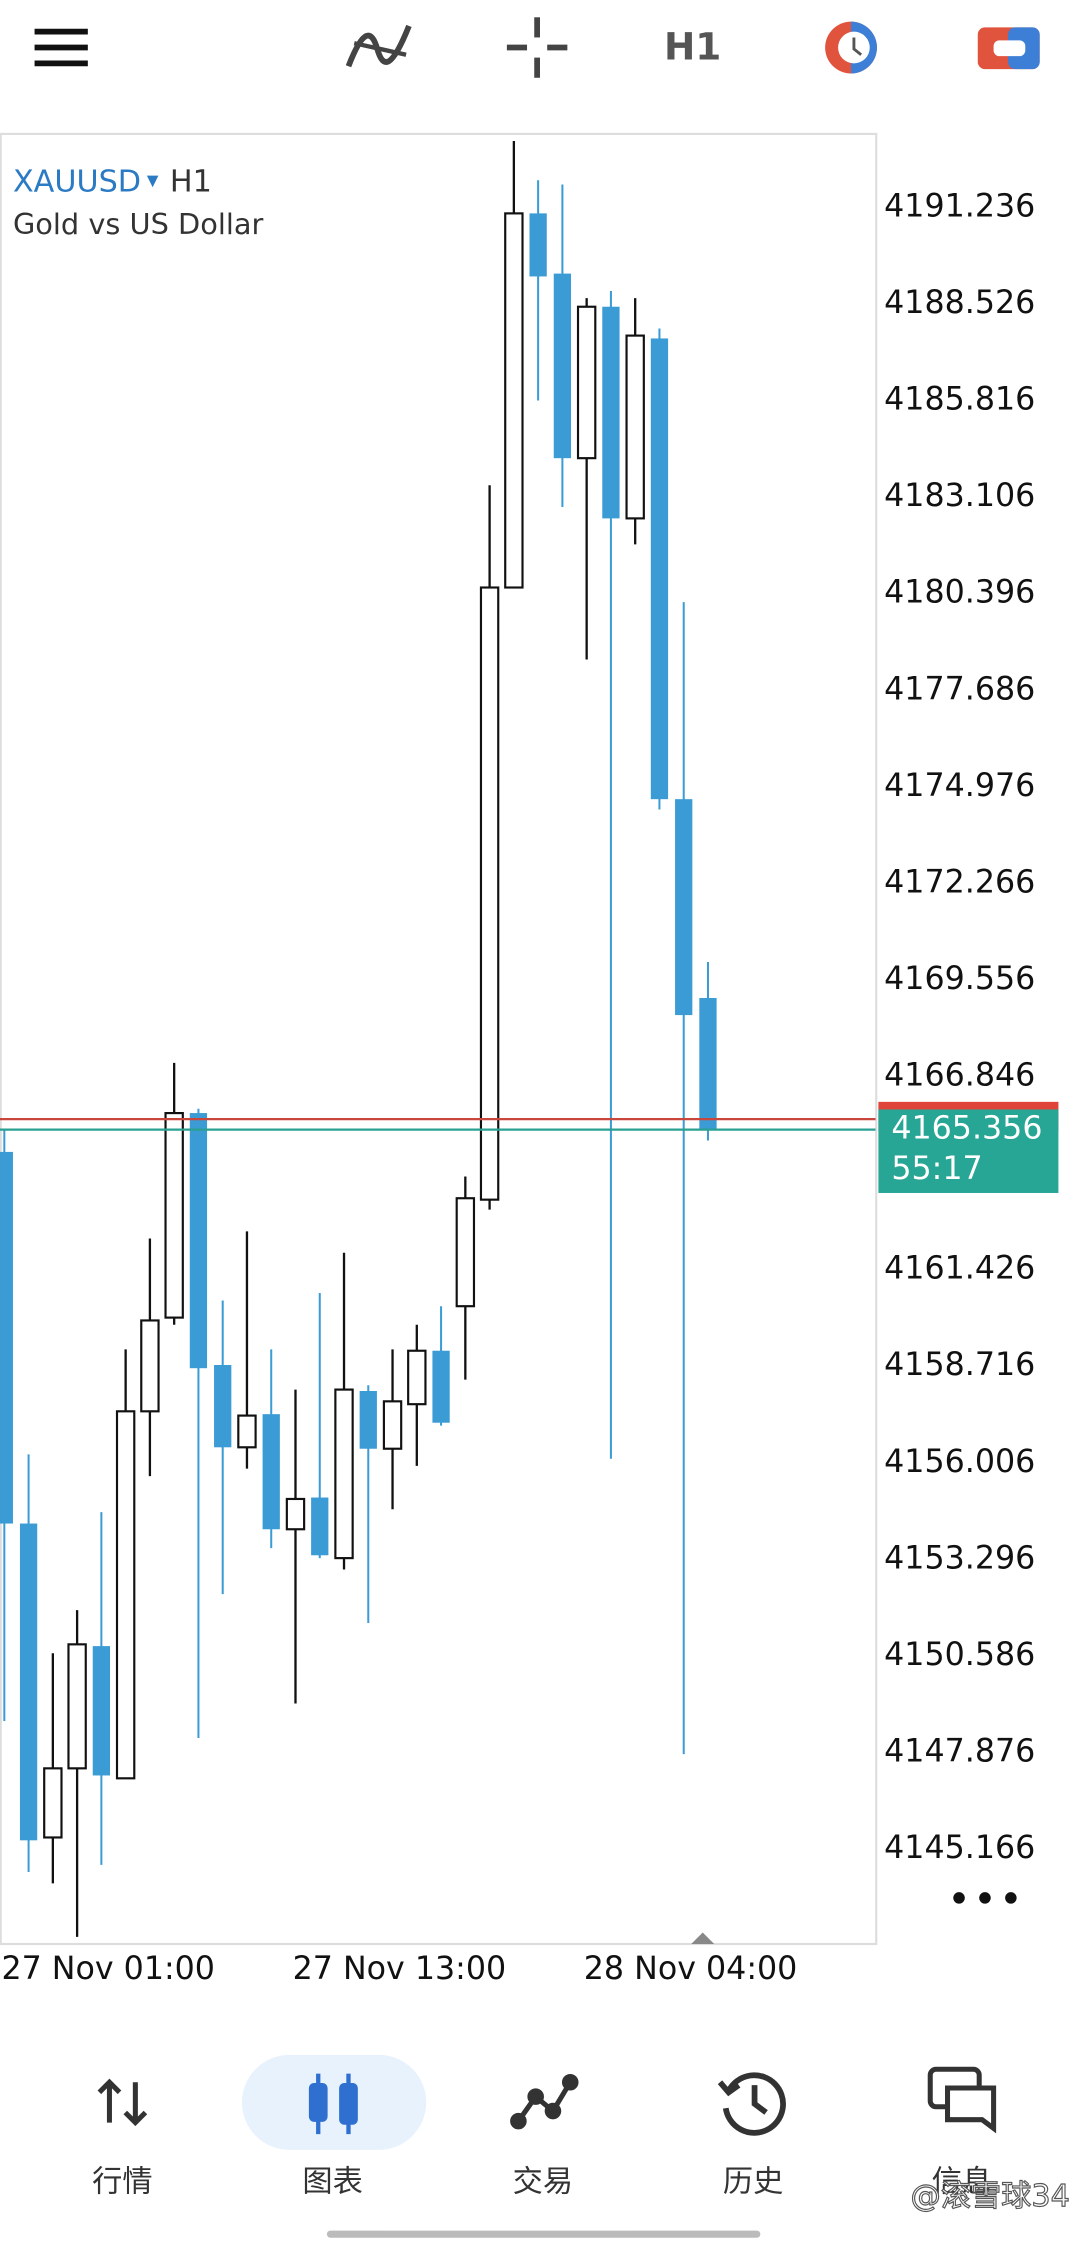 The width and height of the screenshot is (1080, 2244). What do you see at coordinates (966, 1129) in the screenshot?
I see `bid-price-label: 4165.356` at bounding box center [966, 1129].